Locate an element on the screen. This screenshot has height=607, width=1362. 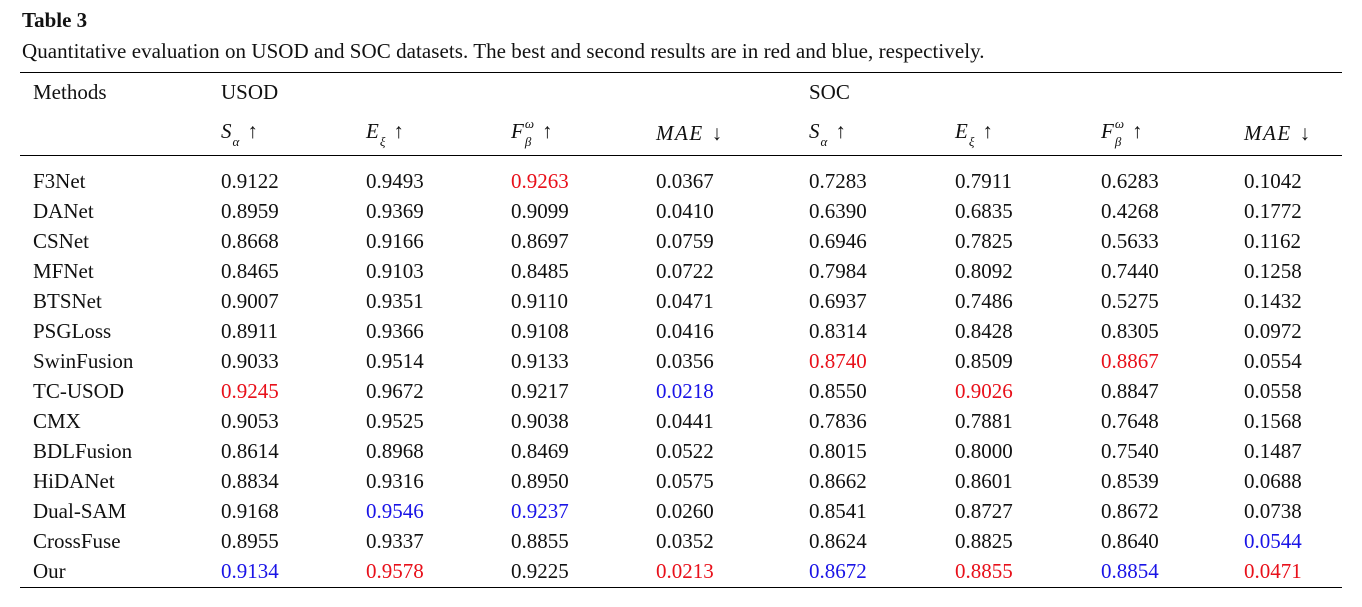
value-cell: 0.9103 is located at coordinates (395, 270).